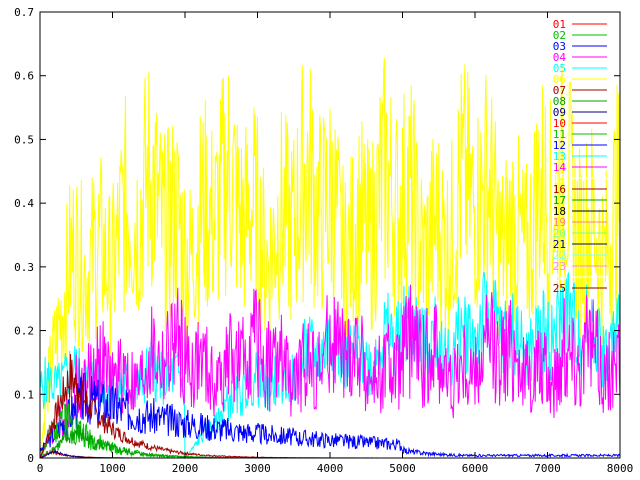  I want to click on x-tick-label: 8000, so click(620, 468).